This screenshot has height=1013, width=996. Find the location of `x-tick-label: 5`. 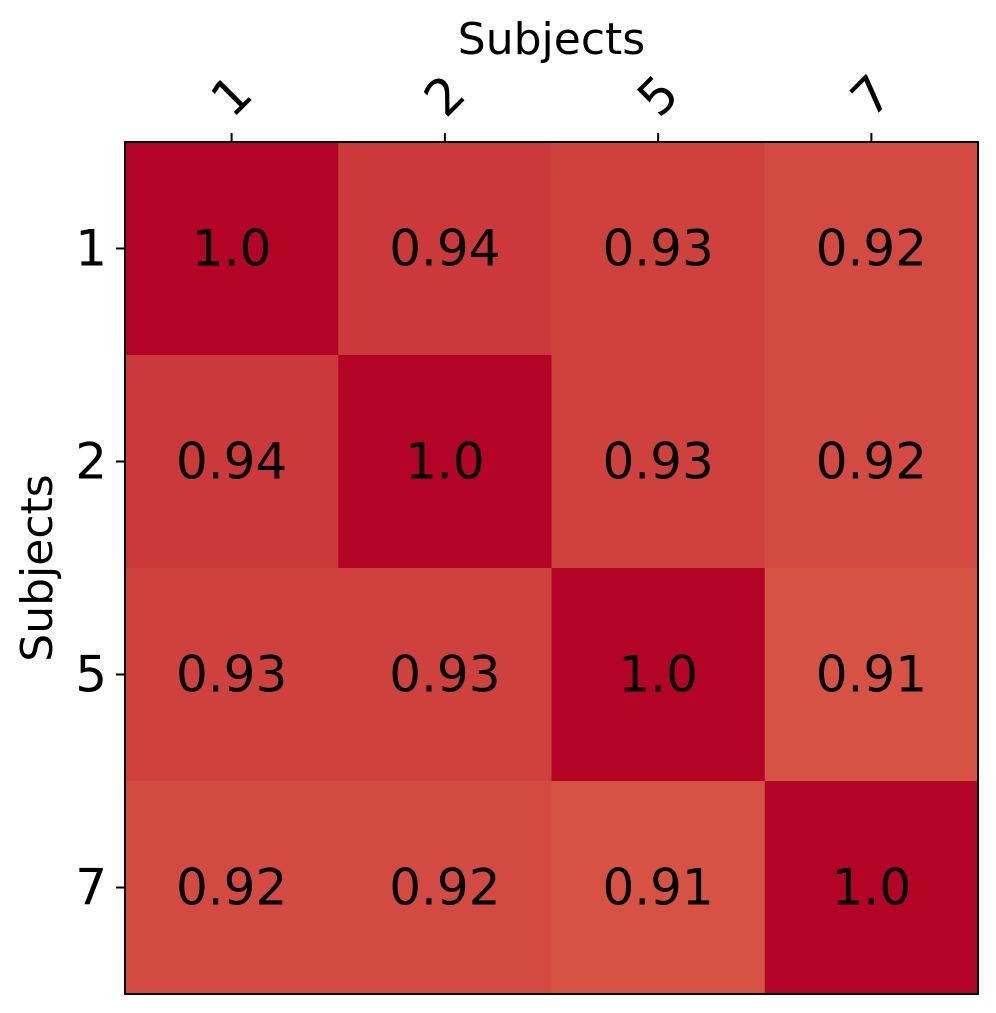

x-tick-label: 5 is located at coordinates (658, 96).